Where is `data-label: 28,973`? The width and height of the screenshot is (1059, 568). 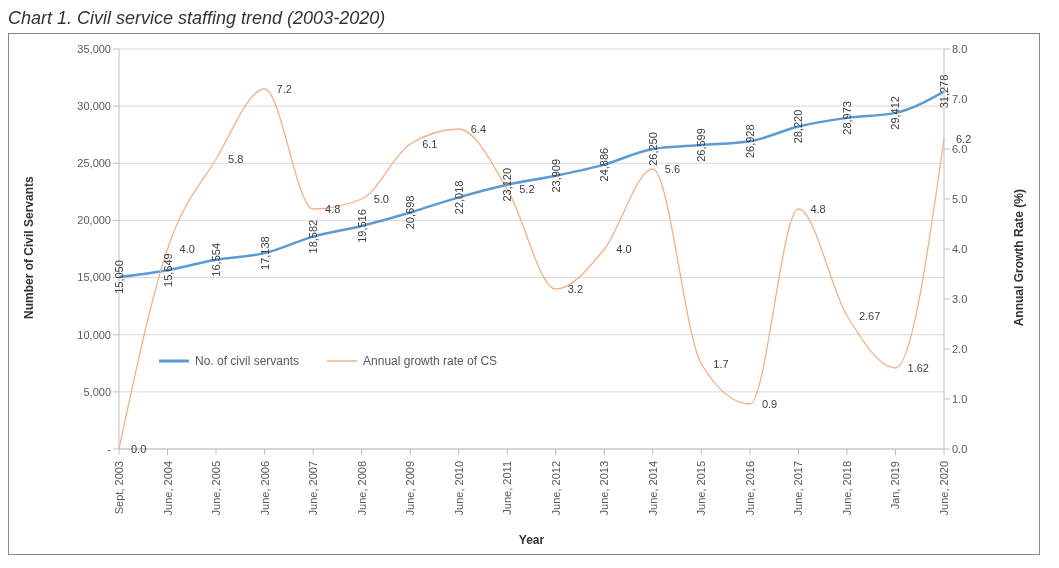
data-label: 28,973 is located at coordinates (846, 118).